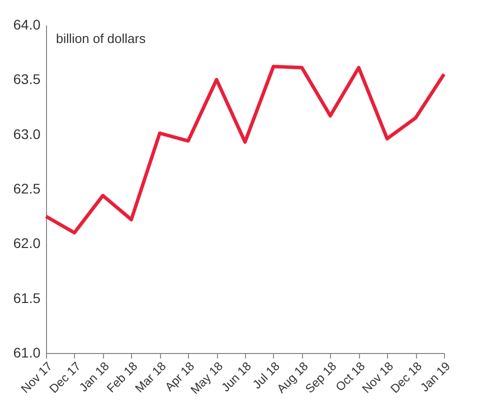 Image resolution: width=480 pixels, height=404 pixels. Describe the element at coordinates (101, 38) in the screenshot. I see `annotation: billion of dollars` at that location.